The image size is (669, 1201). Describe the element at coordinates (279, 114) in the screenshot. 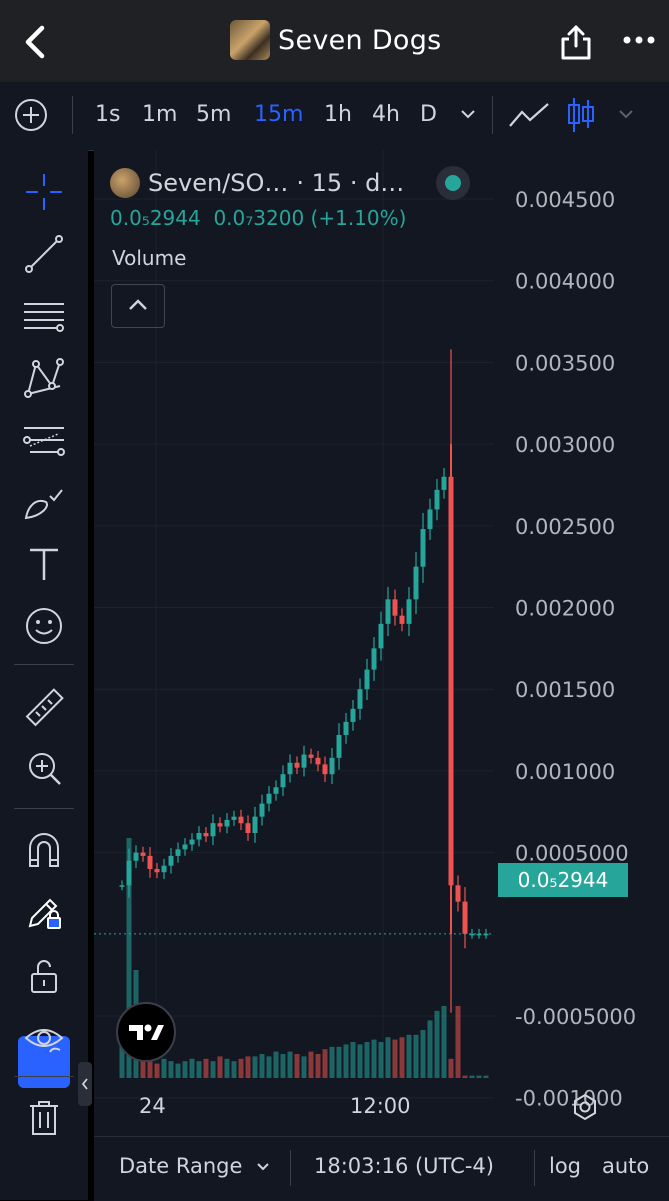

I see `timeframe-15m: 15m` at that location.